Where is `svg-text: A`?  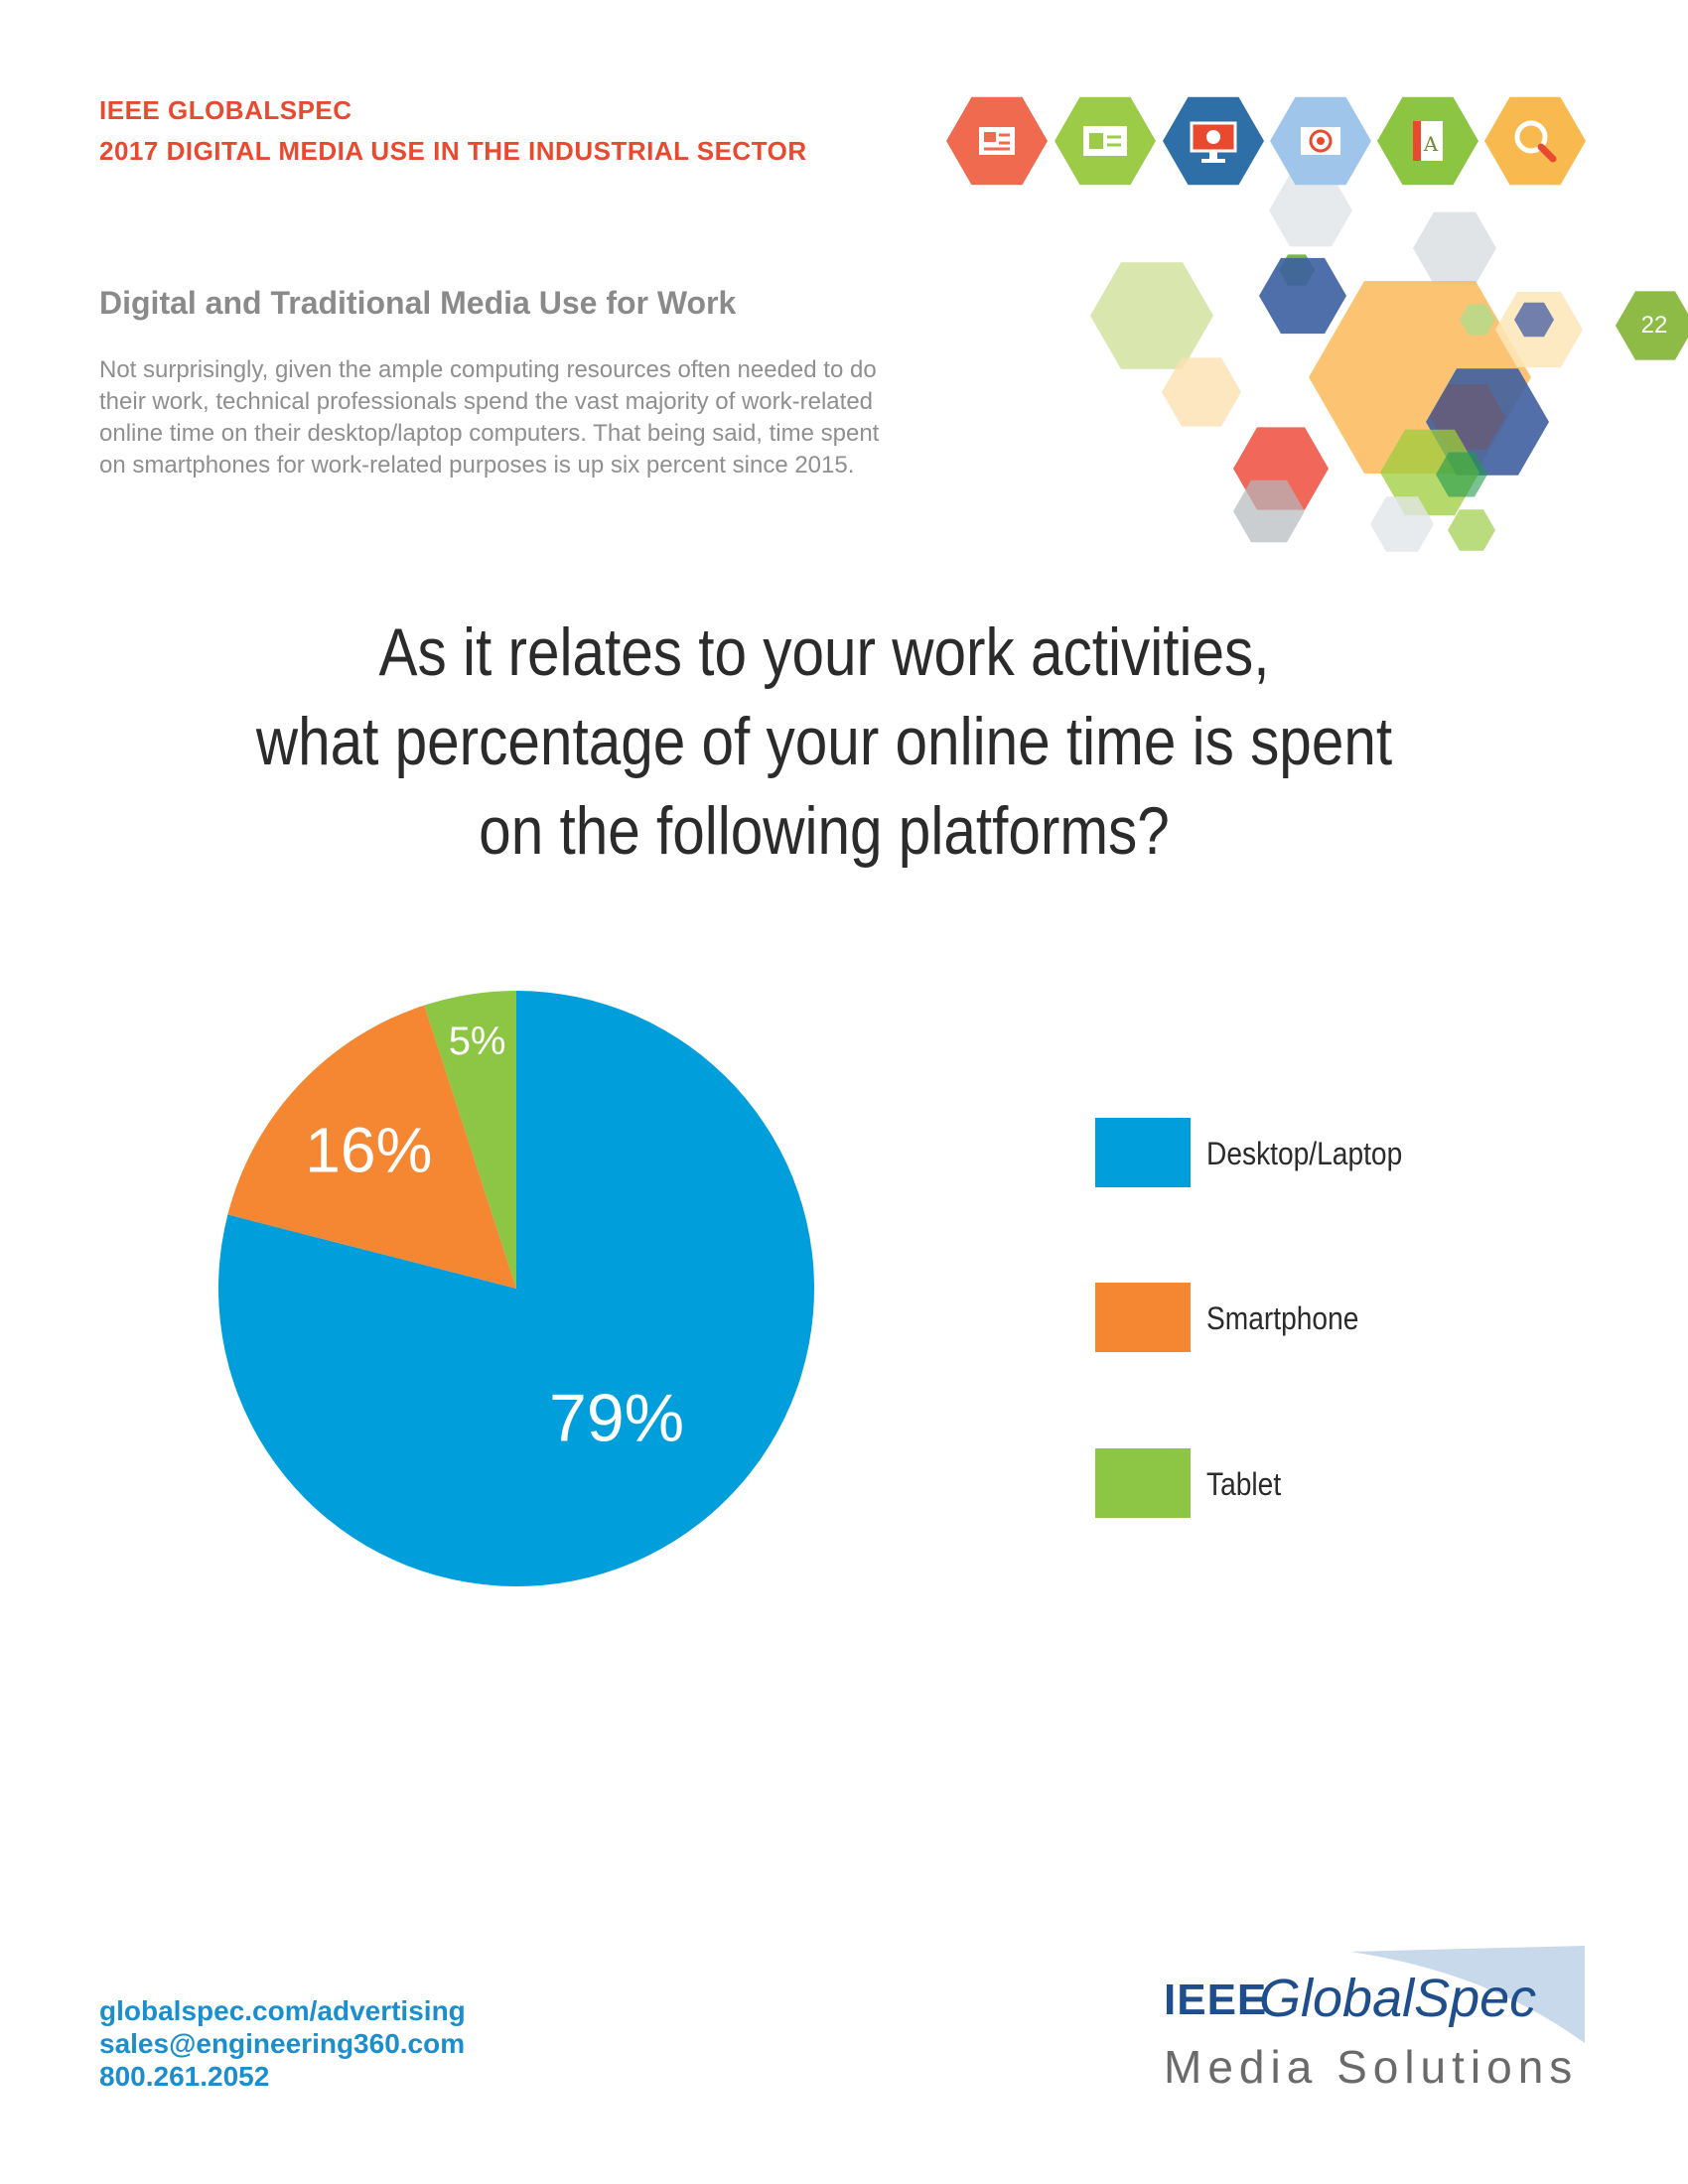
svg-text: A is located at coordinates (1431, 144).